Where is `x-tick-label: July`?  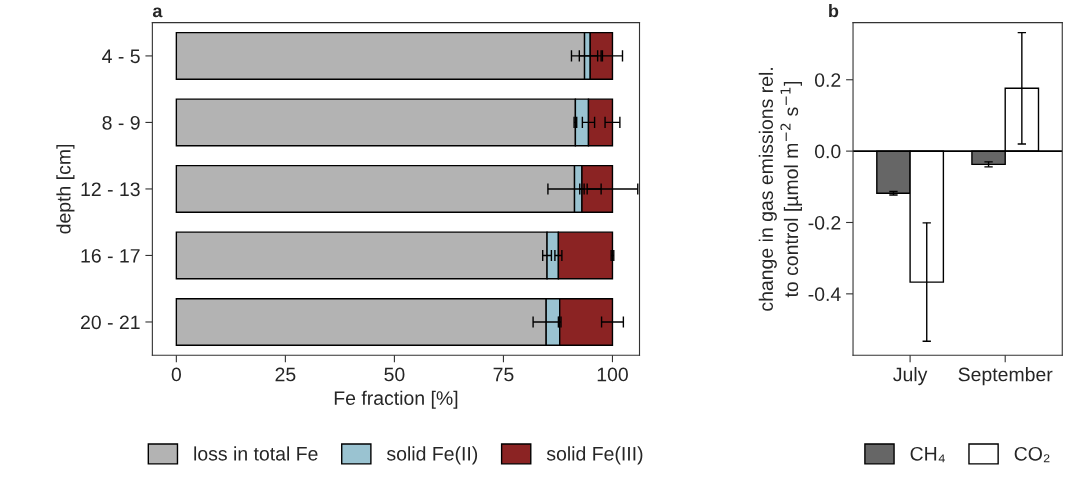
x-tick-label: July is located at coordinates (910, 376).